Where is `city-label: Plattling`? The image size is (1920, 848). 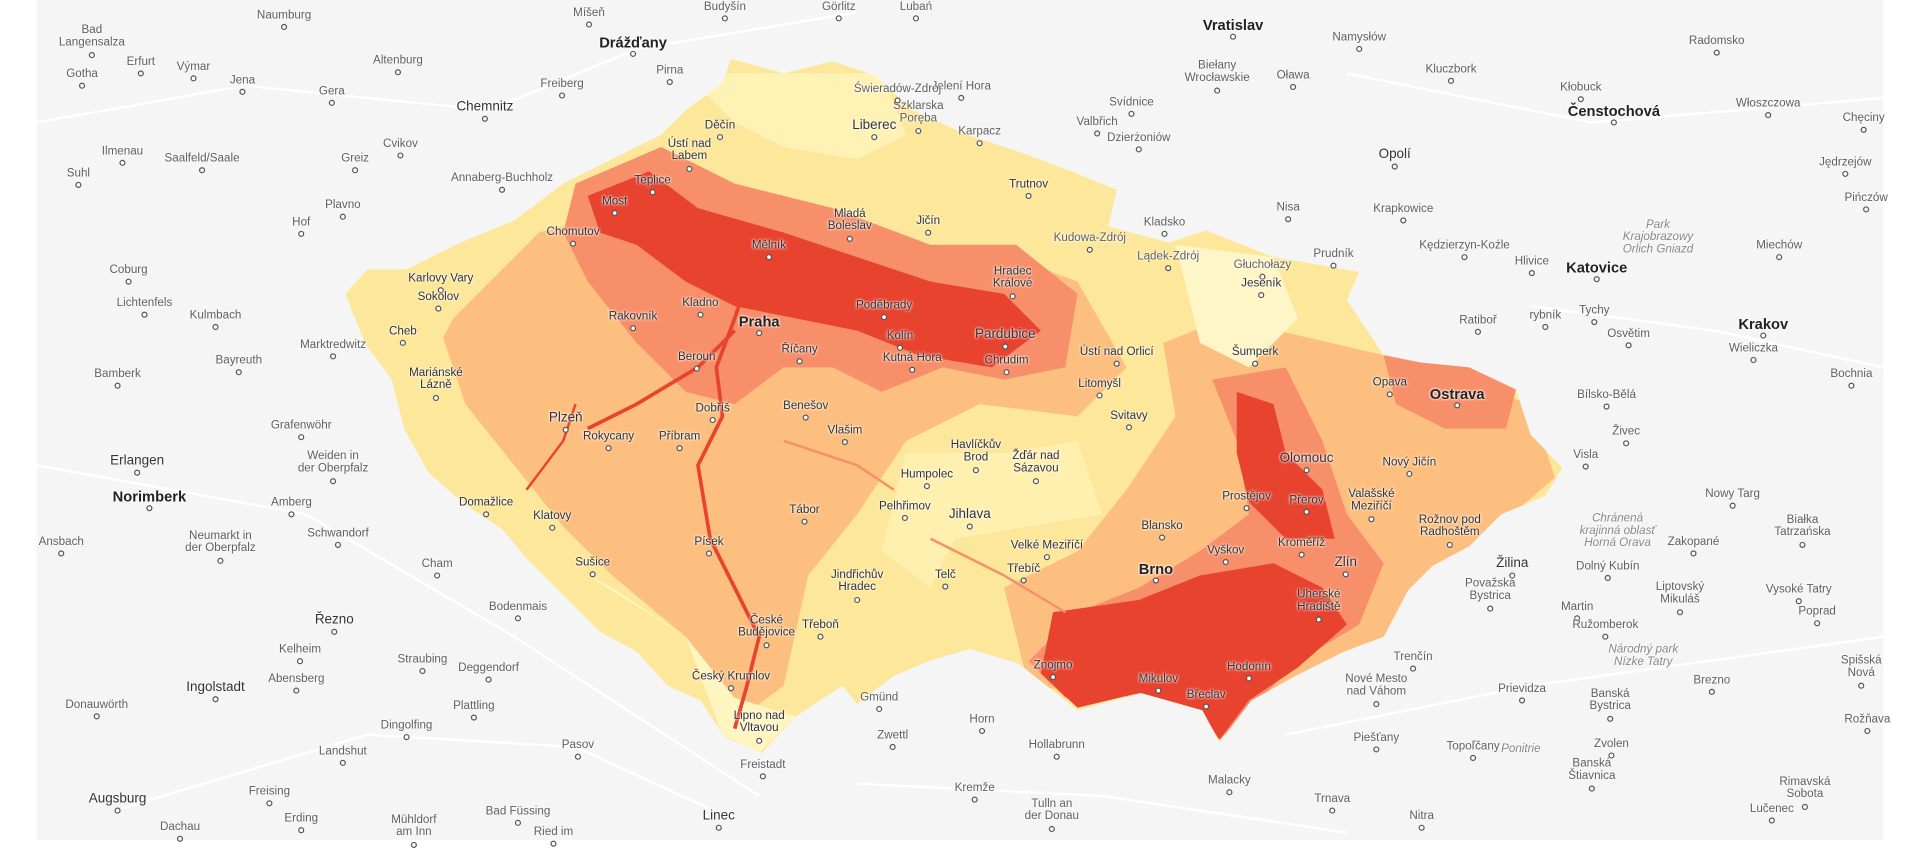 city-label: Plattling is located at coordinates (474, 706).